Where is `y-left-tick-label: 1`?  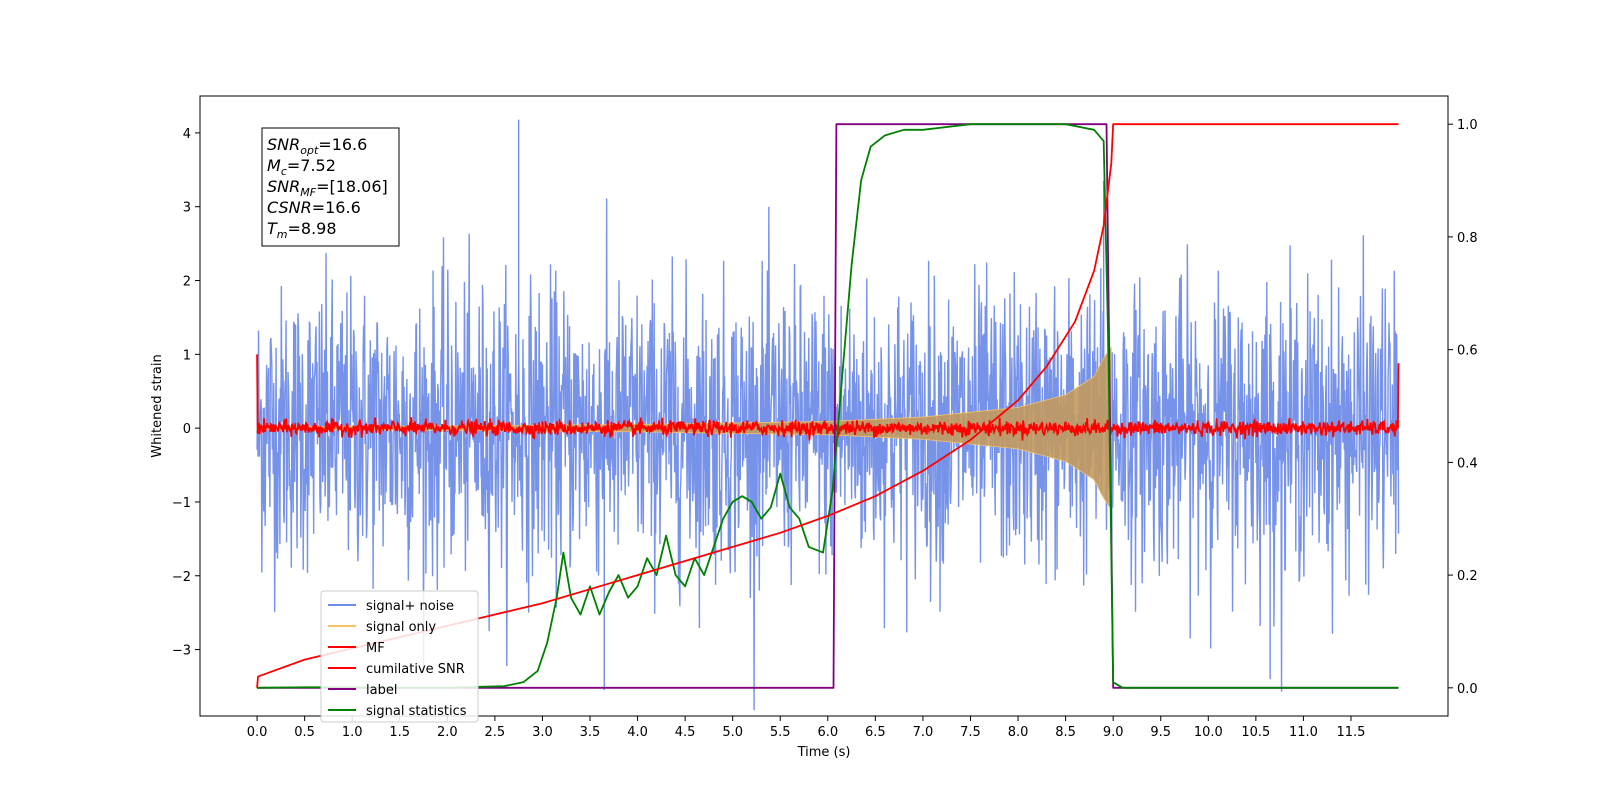
y-left-tick-label: 1 is located at coordinates (187, 355).